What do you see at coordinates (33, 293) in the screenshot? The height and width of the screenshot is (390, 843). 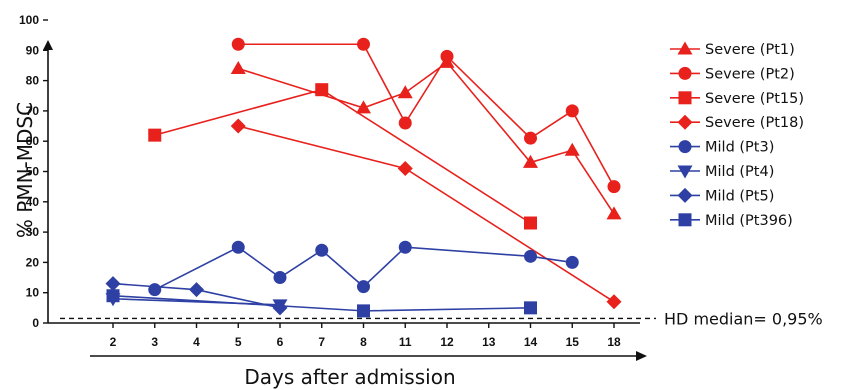 I see `y-tick-label: 10` at bounding box center [33, 293].